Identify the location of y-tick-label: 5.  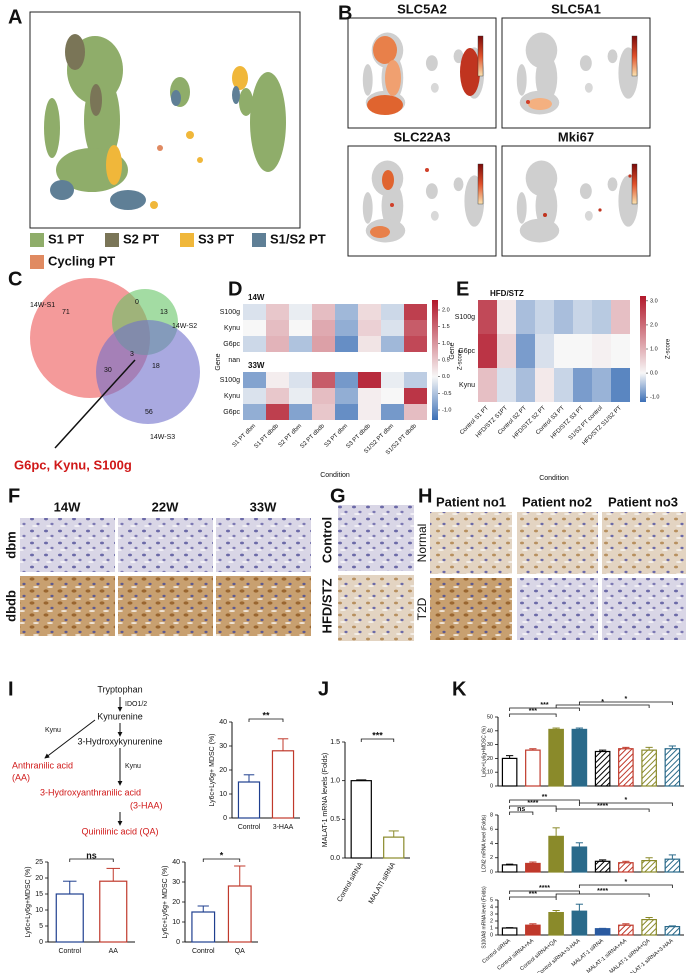
(491, 900).